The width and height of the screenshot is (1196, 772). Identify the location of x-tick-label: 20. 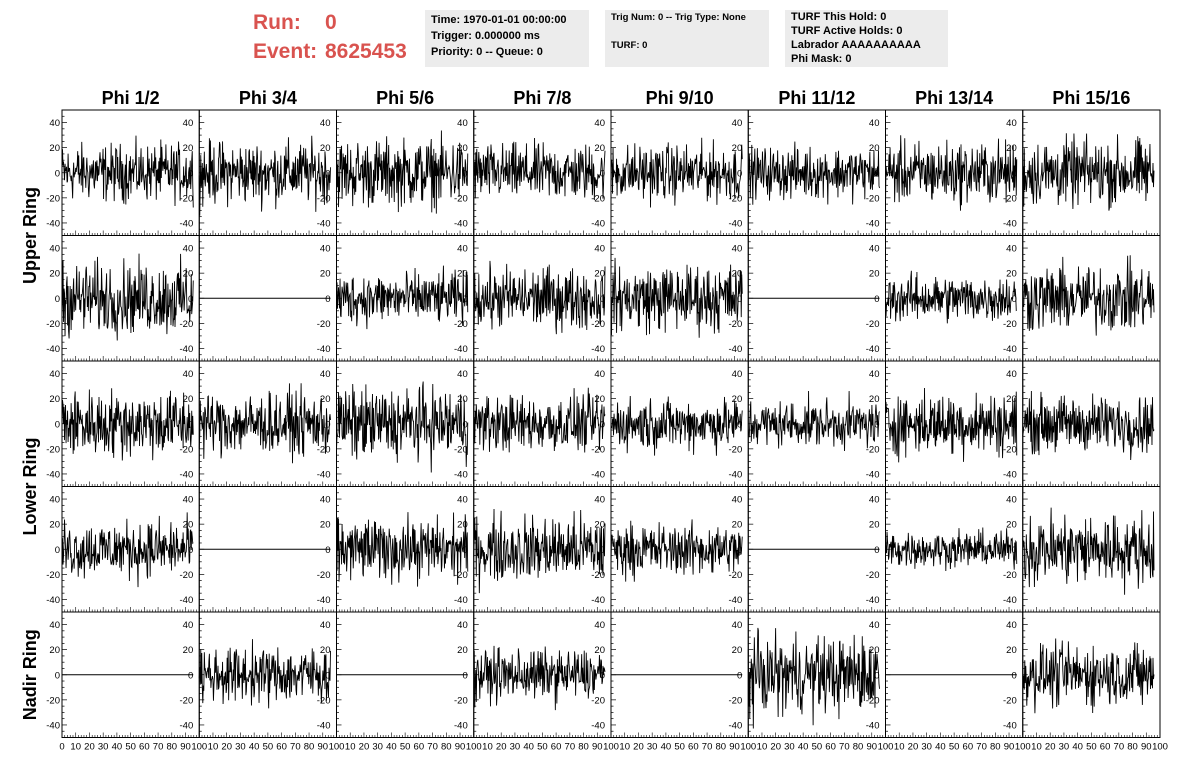
(638, 747).